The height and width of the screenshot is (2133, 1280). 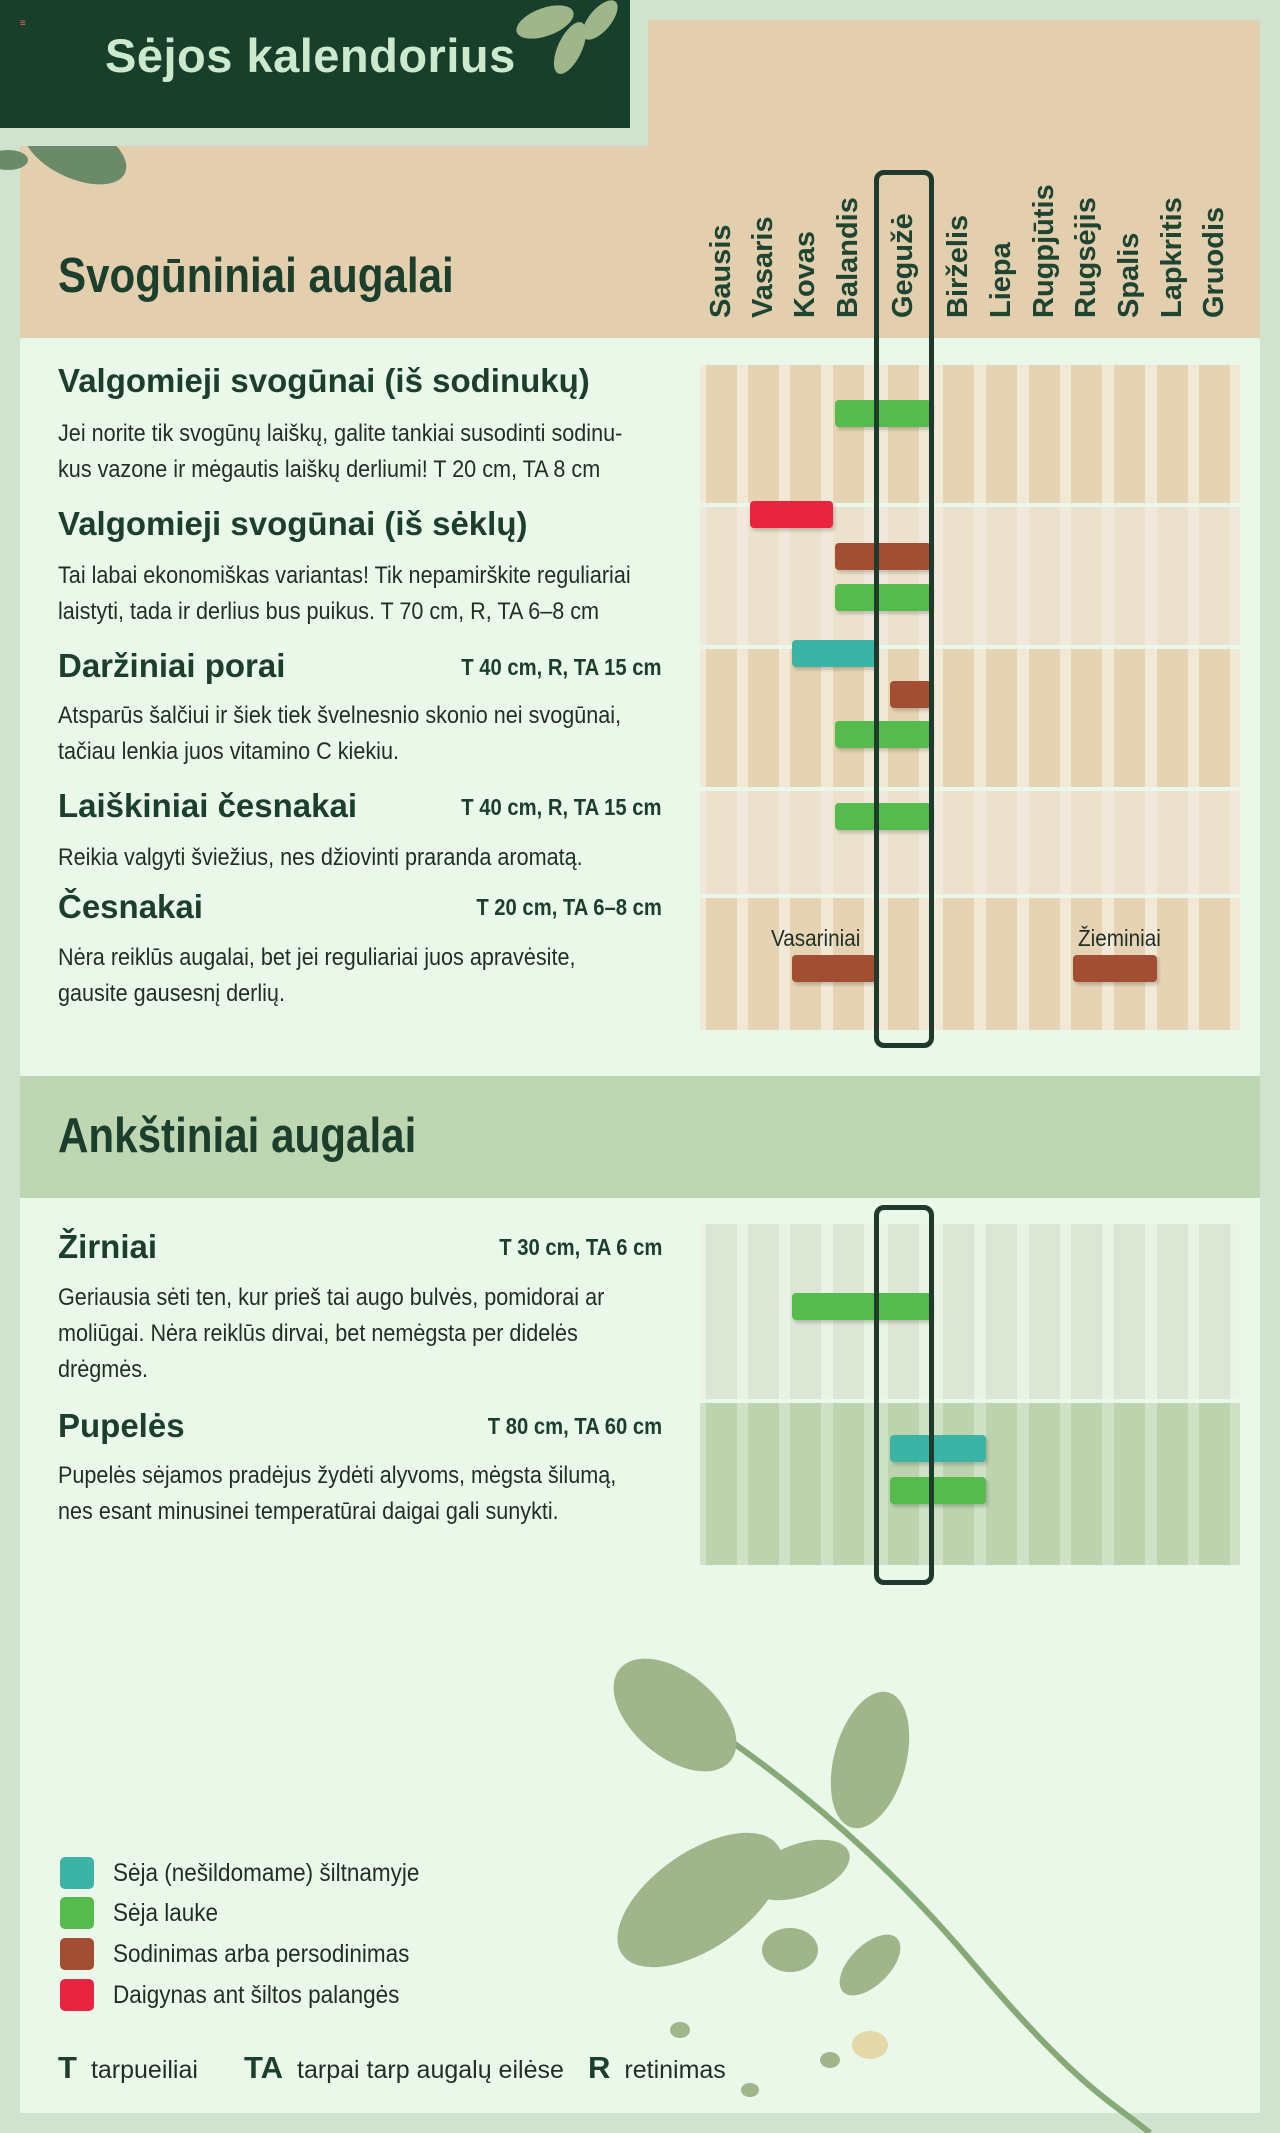 I want to click on abbreviation-label: tarpai tarp augalų eilėse, so click(x=430, y=2070).